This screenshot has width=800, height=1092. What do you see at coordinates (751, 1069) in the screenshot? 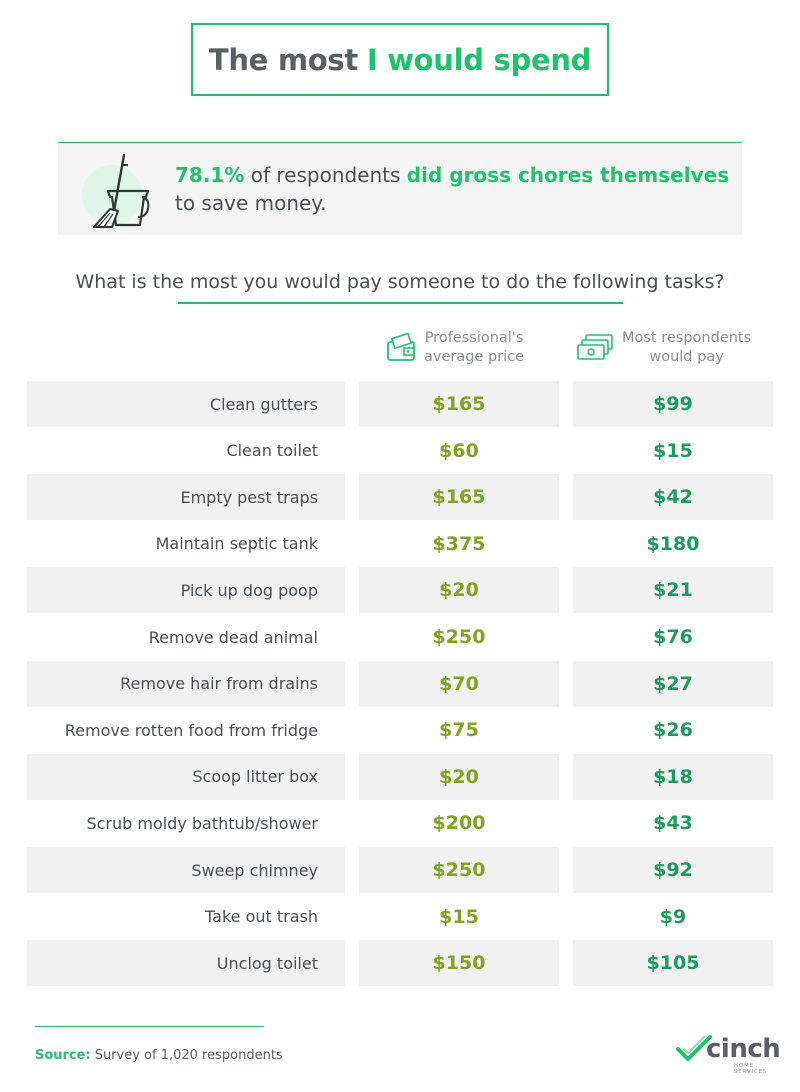
I see `logo-tagline: HOME SERVICES` at bounding box center [751, 1069].